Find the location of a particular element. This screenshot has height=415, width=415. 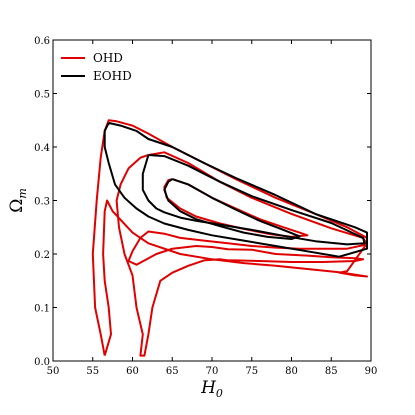

x-tick-label: 75 is located at coordinates (251, 371).